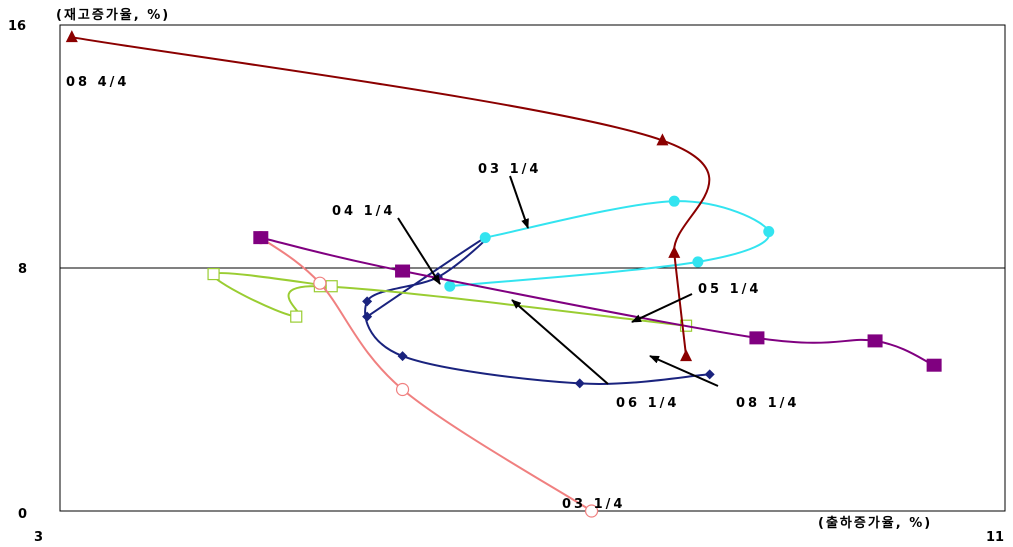 The image size is (1013, 547). Describe the element at coordinates (875, 523) in the screenshot. I see `x-axis-label: (출하증가율, %)` at that location.